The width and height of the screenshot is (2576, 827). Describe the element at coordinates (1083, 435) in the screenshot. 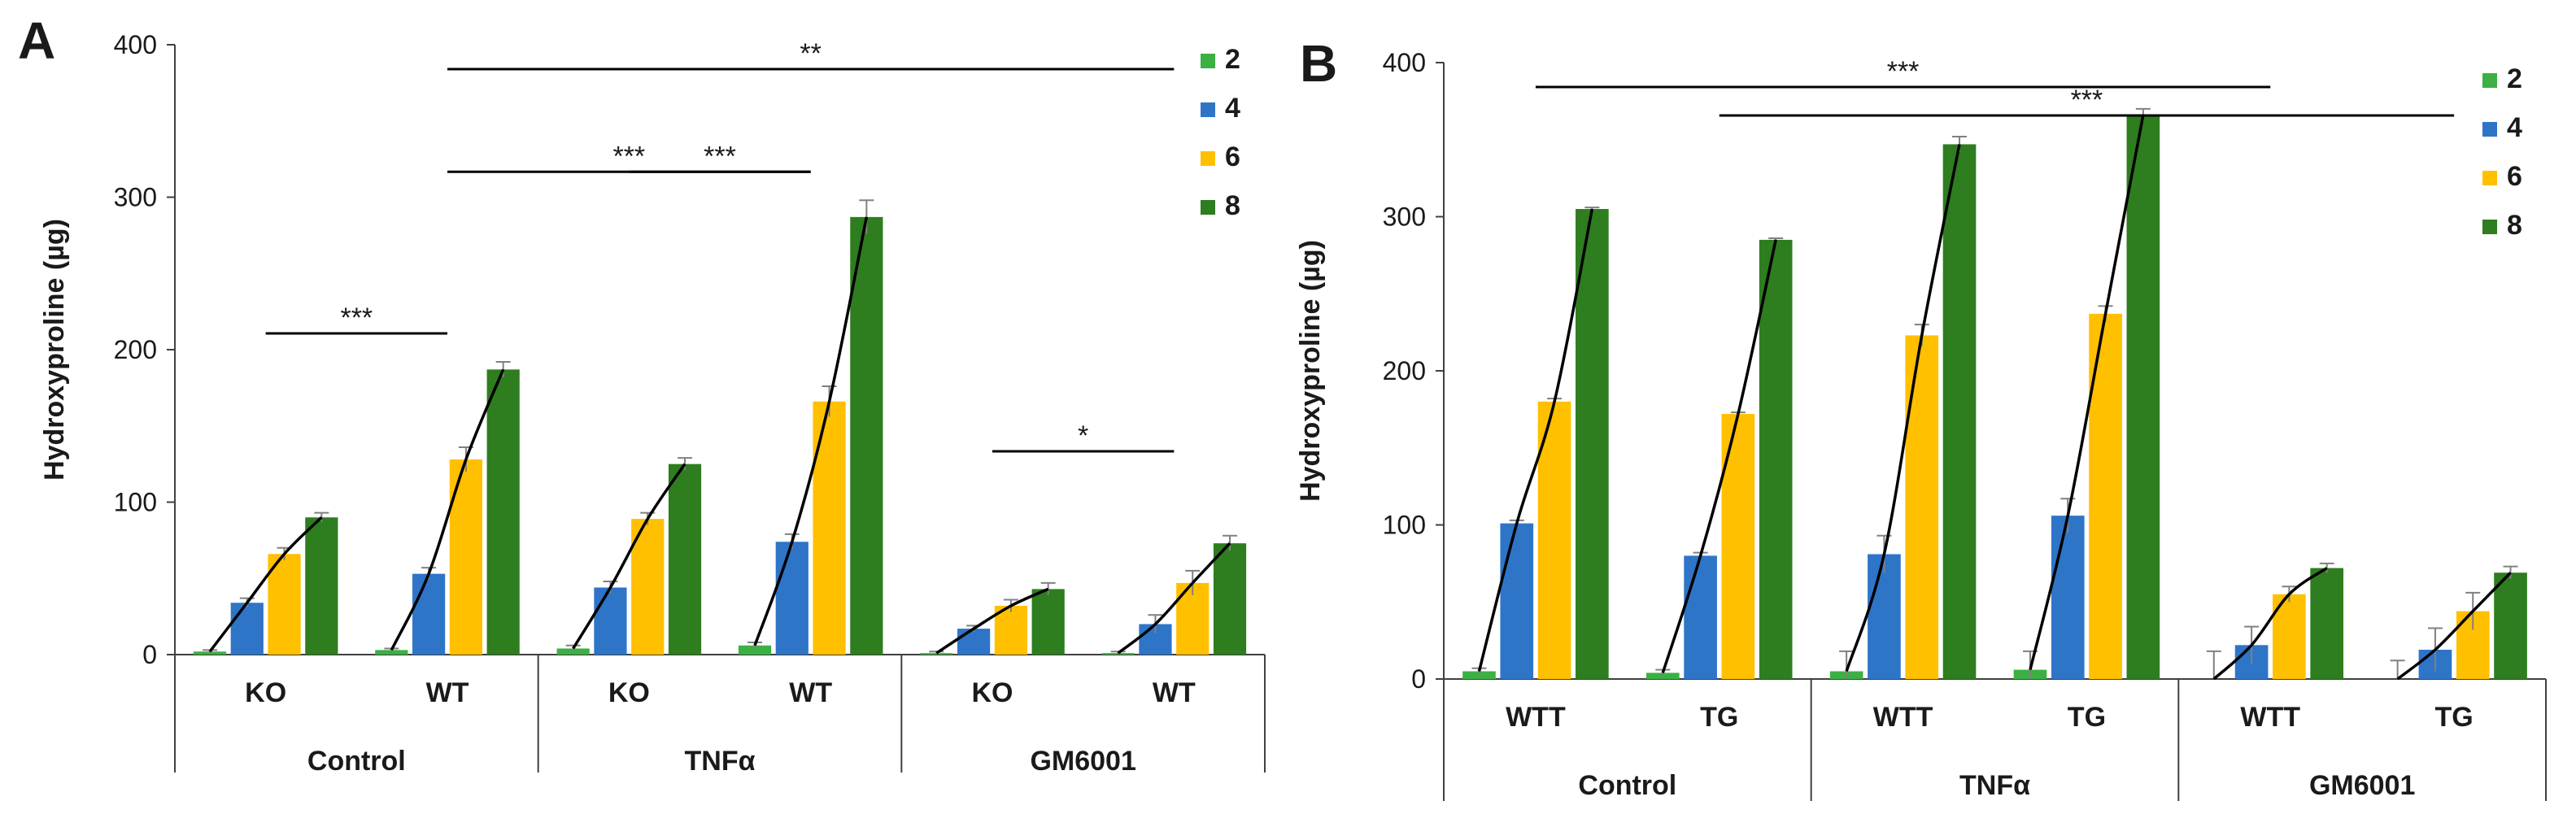

I see `significance-label: *` at that location.